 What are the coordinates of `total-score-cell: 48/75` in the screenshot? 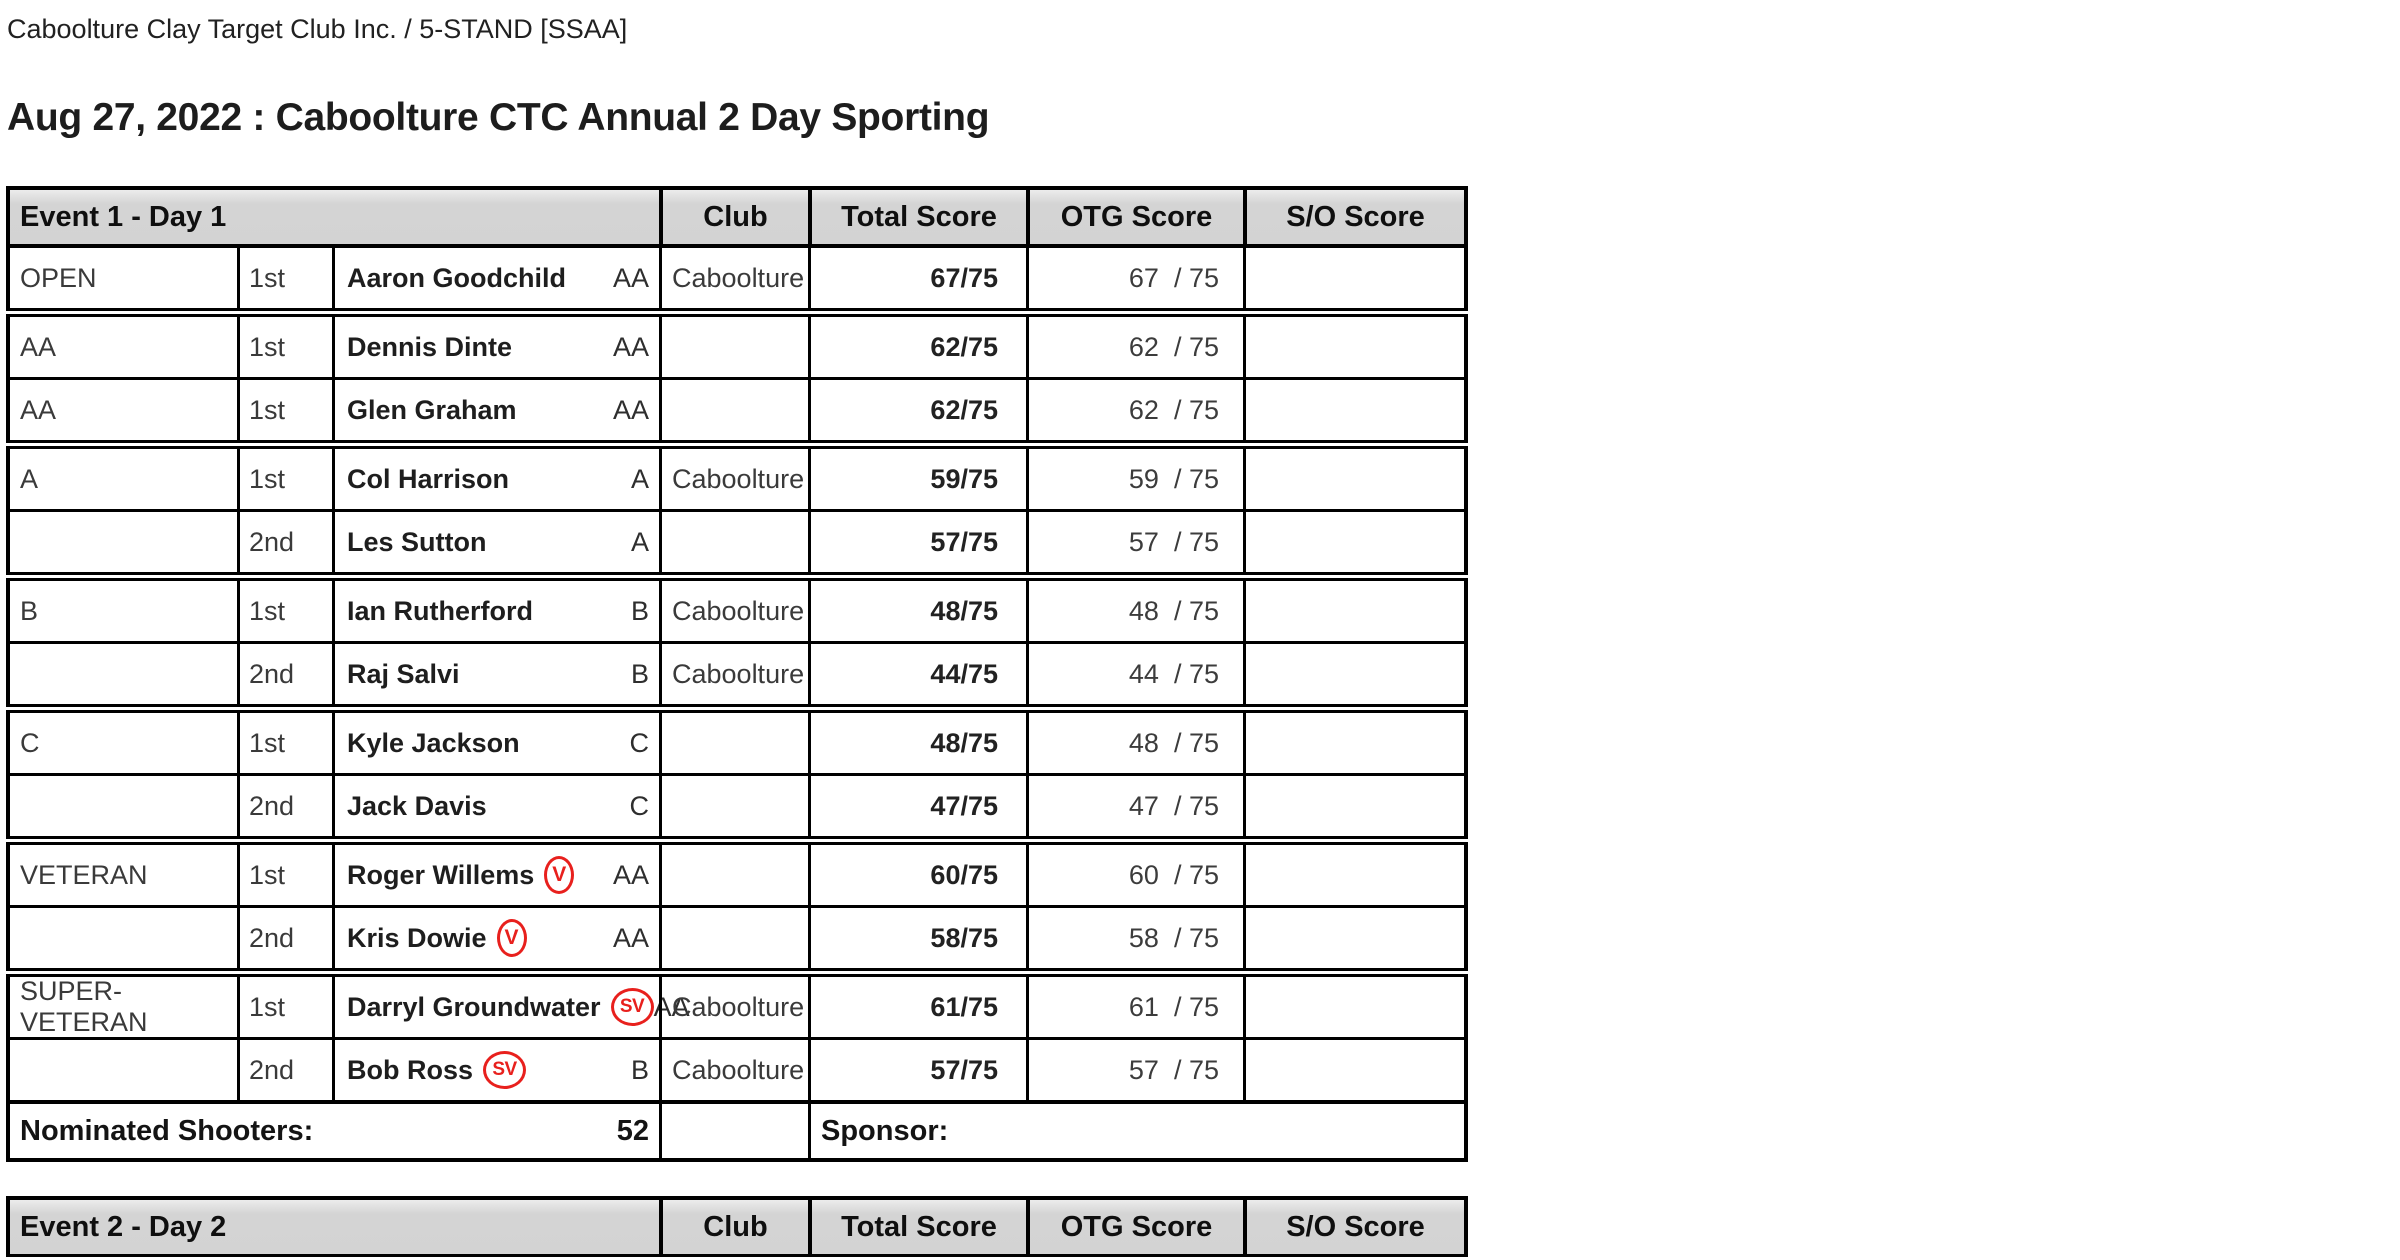 It's located at (917, 743).